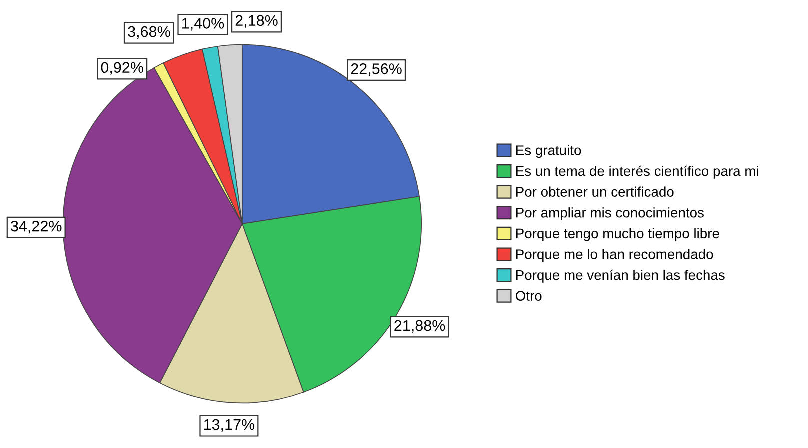 The width and height of the screenshot is (808, 448). What do you see at coordinates (618, 235) in the screenshot?
I see `legend-label: Porque tengo mucho tiempo libre` at bounding box center [618, 235].